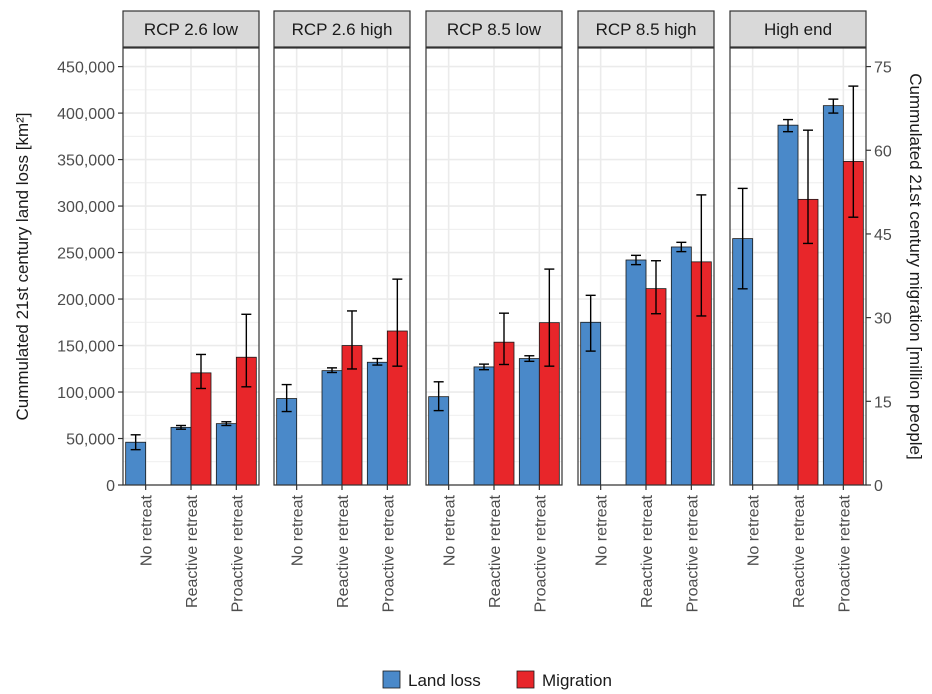 Image resolution: width=932 pixels, height=694 pixels. What do you see at coordinates (883, 319) in the screenshot?
I see `y2-tick-label: 30` at bounding box center [883, 319].